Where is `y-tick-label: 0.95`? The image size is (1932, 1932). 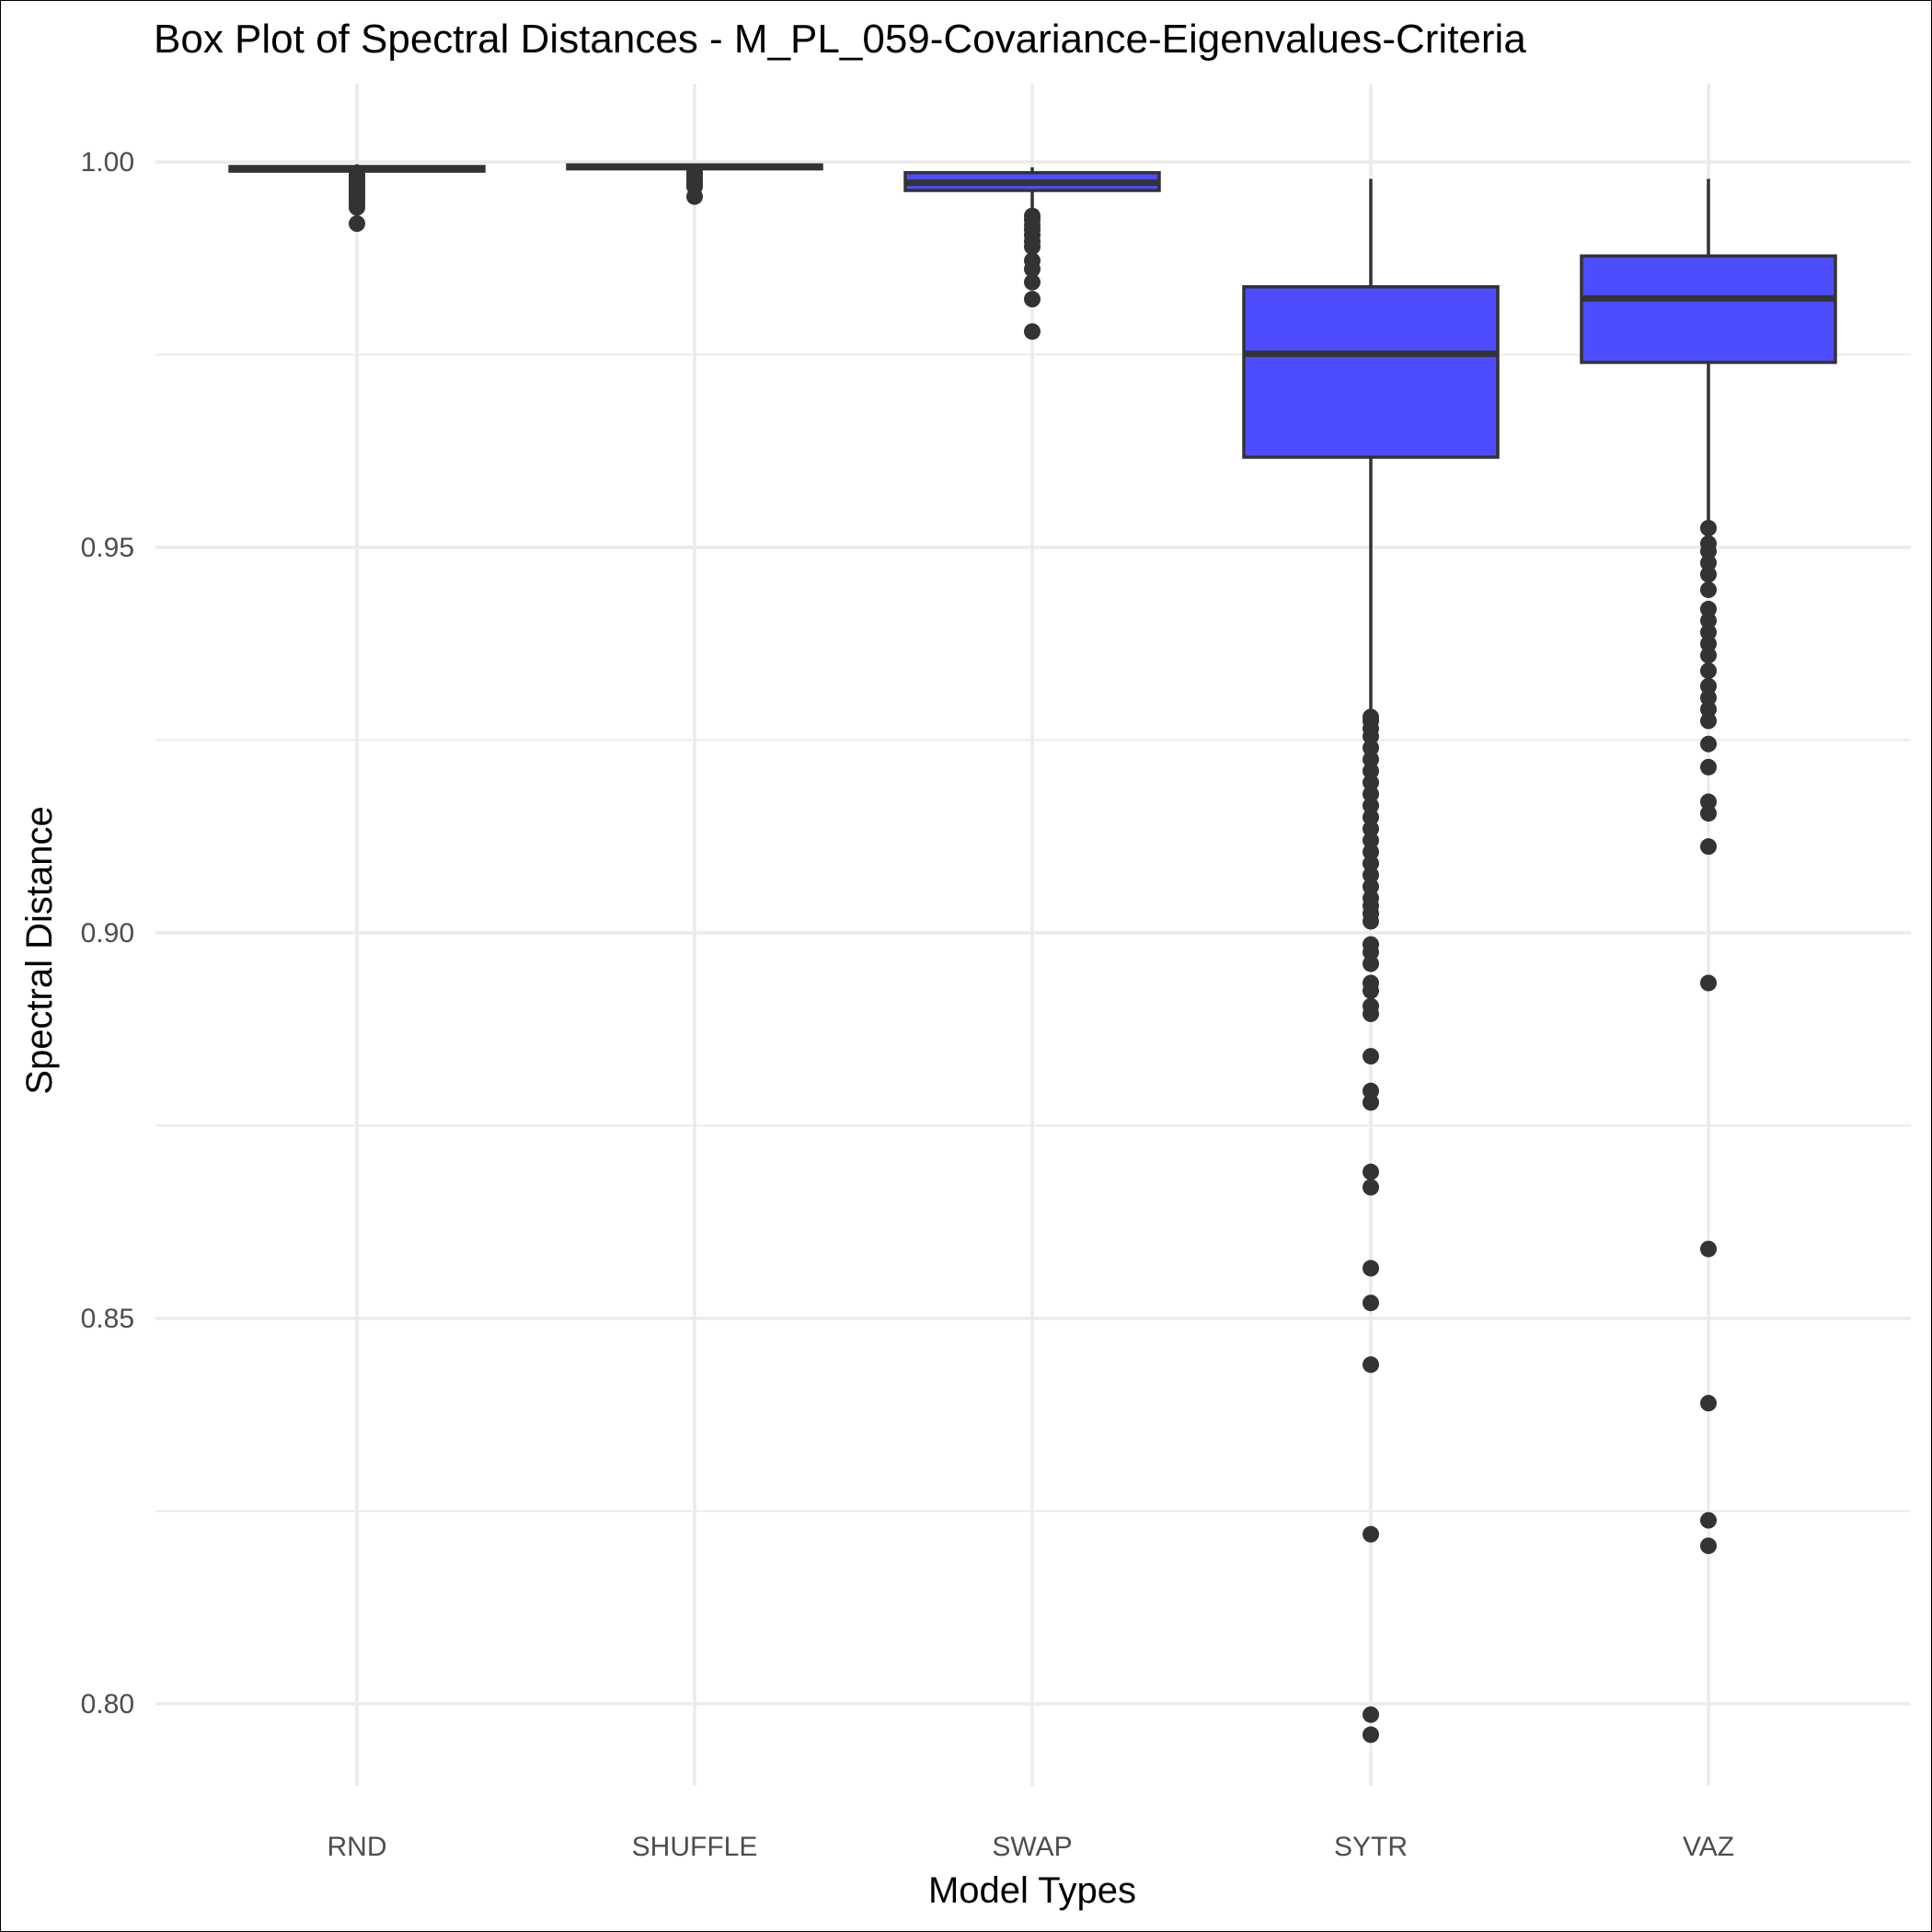 y-tick-label: 0.95 is located at coordinates (107, 548).